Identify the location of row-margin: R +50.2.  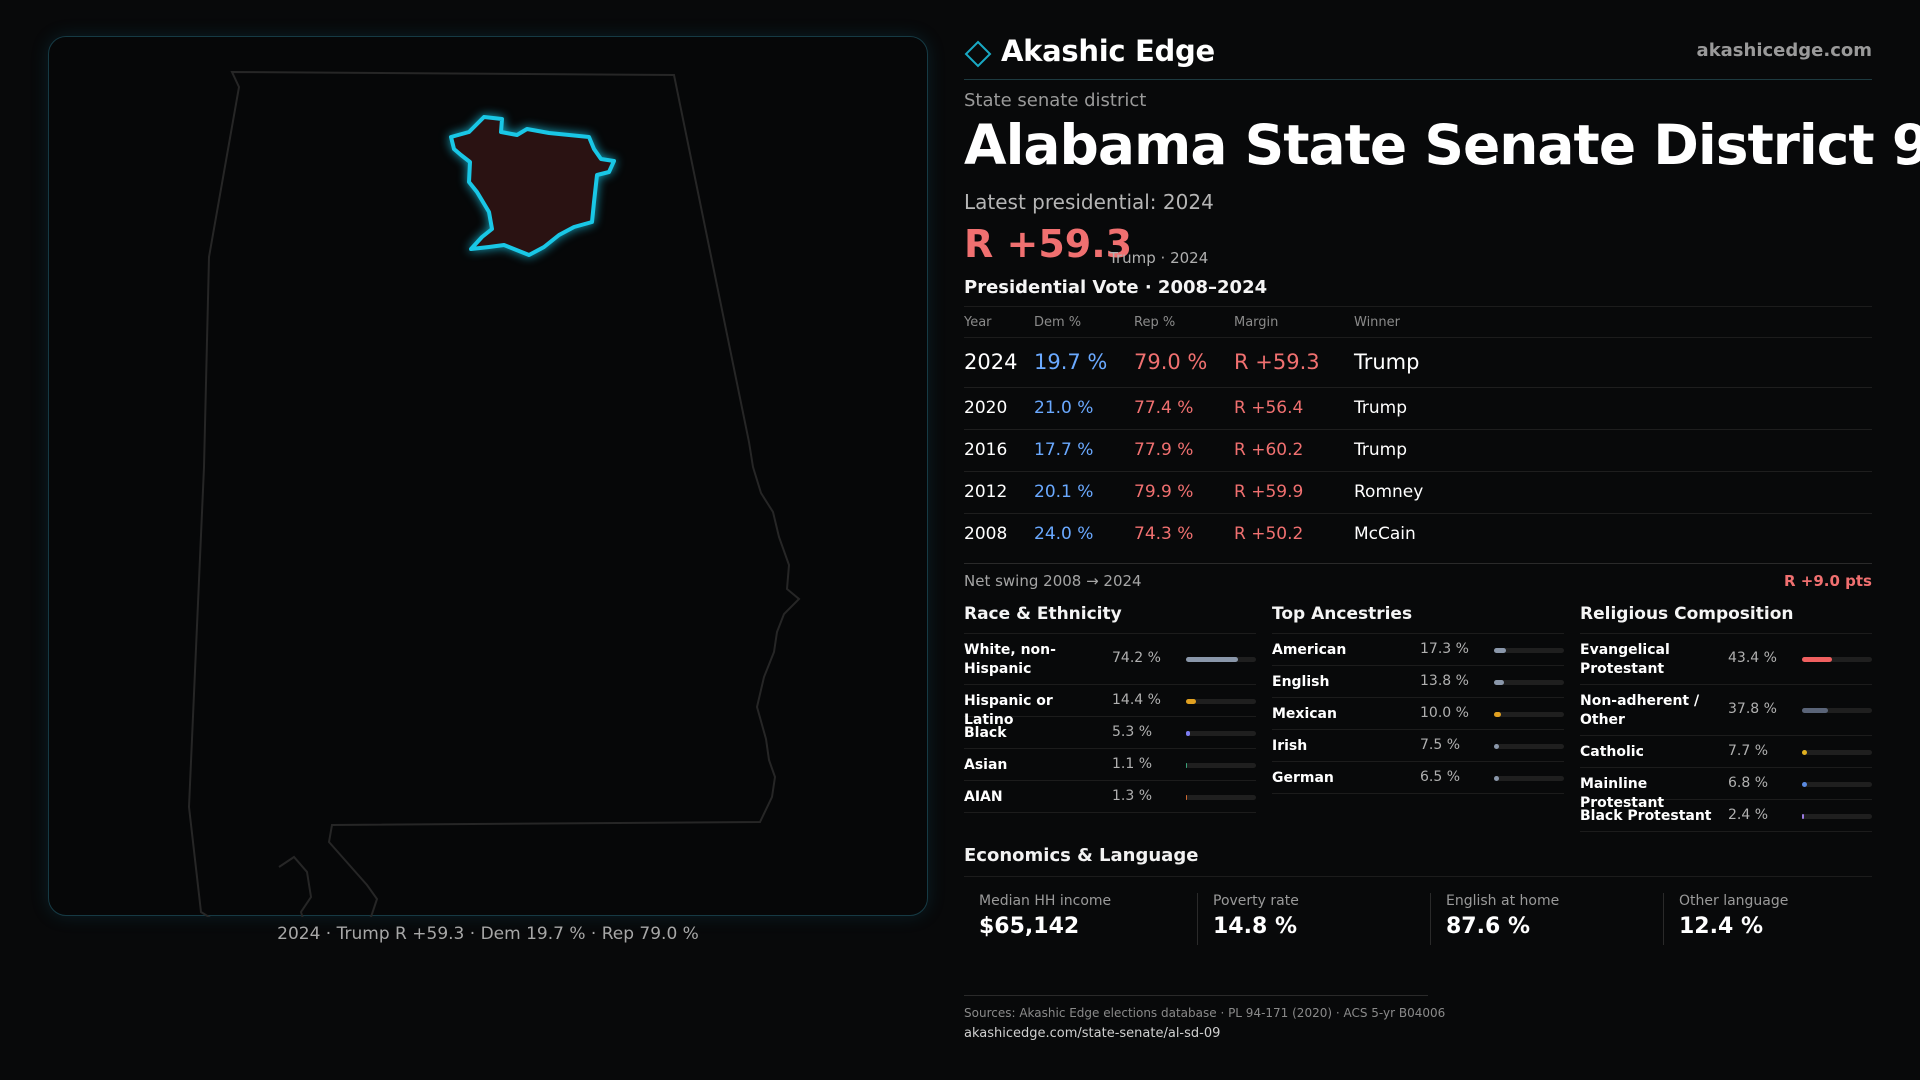
(1269, 534).